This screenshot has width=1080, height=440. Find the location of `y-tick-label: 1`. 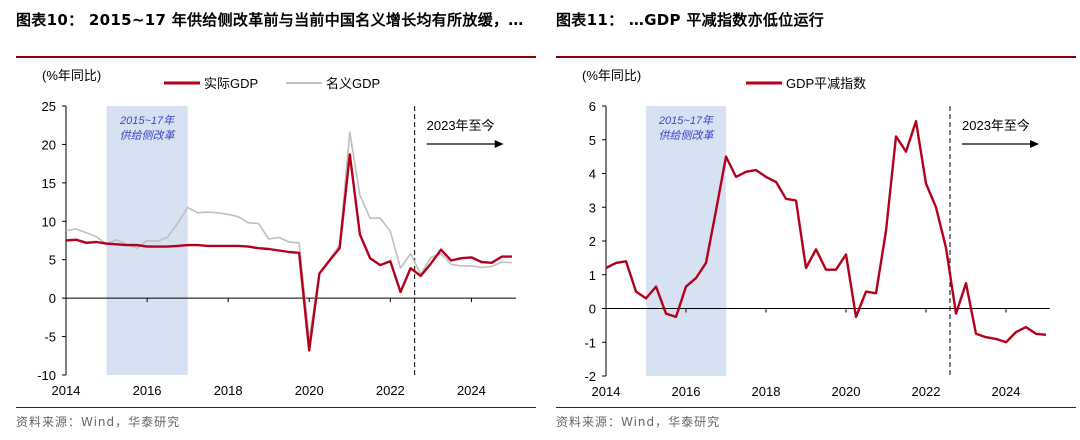

y-tick-label: 1 is located at coordinates (592, 275).